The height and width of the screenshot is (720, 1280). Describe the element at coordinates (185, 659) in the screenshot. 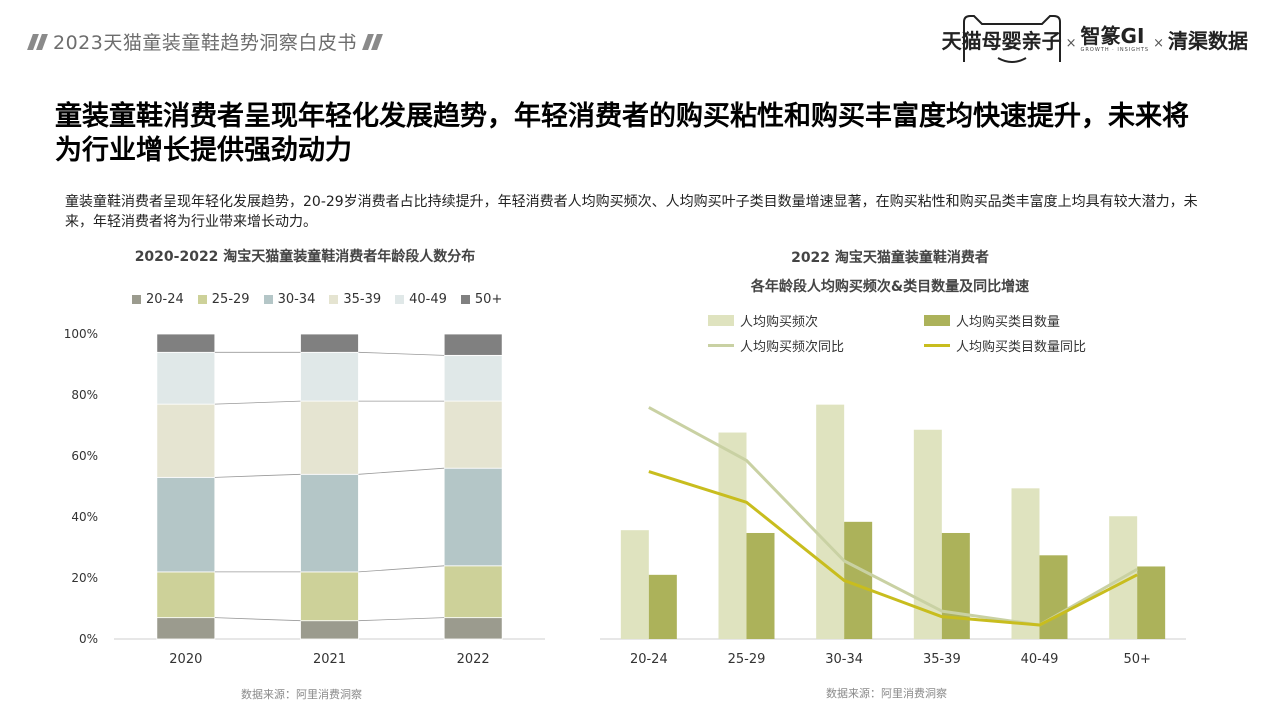

I see `left-x-tick-label: 2020` at that location.